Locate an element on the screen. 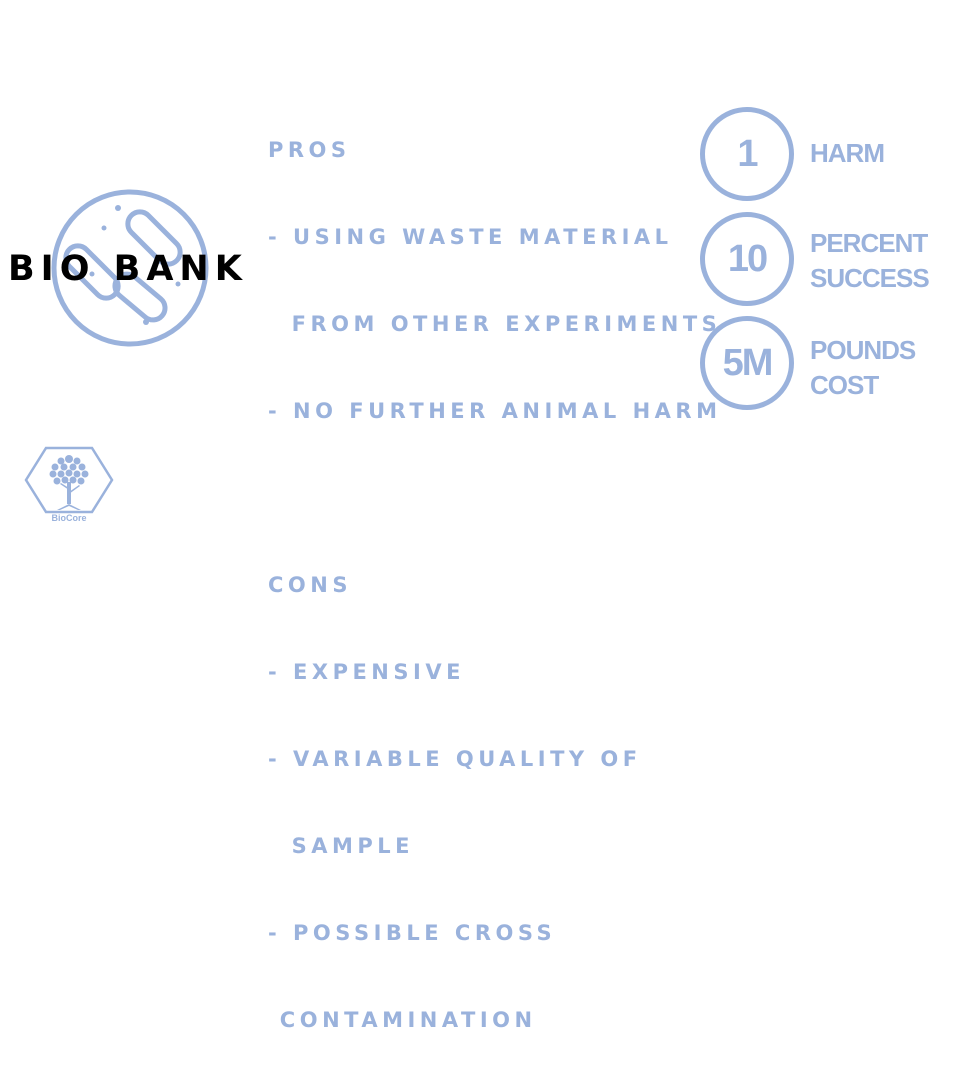 This screenshot has height=1080, width=960. stat-label-line1: PERCENT is located at coordinates (869, 243).